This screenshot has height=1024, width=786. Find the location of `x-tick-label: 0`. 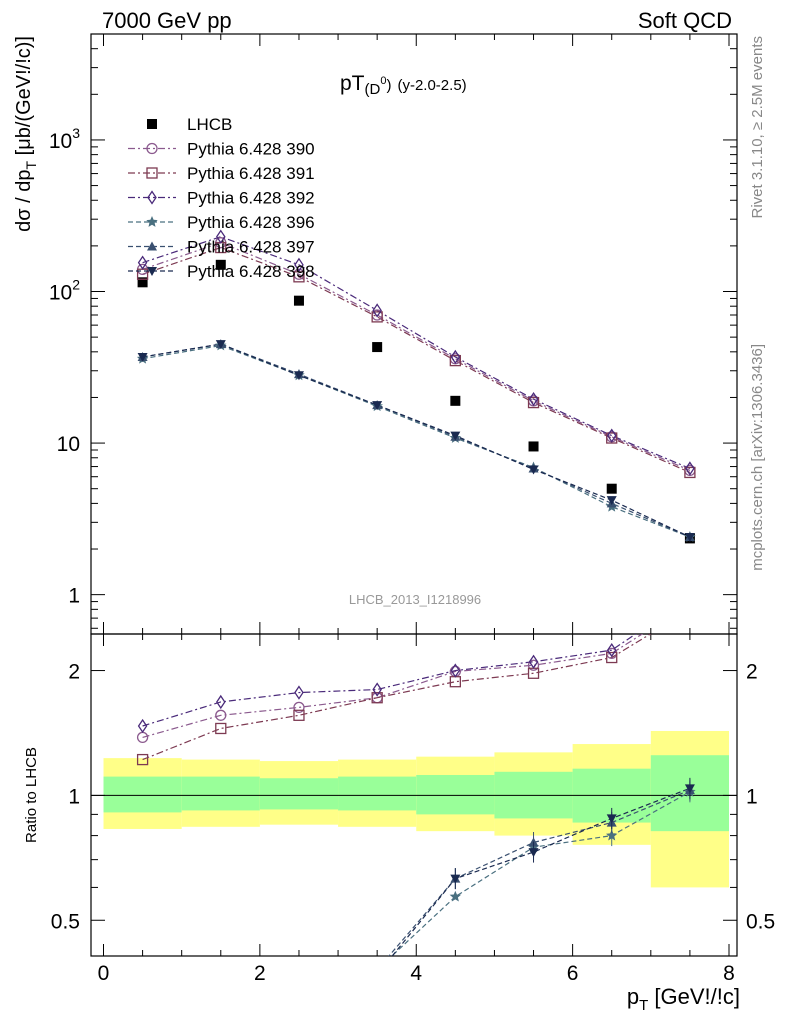

x-tick-label: 0 is located at coordinates (104, 973).